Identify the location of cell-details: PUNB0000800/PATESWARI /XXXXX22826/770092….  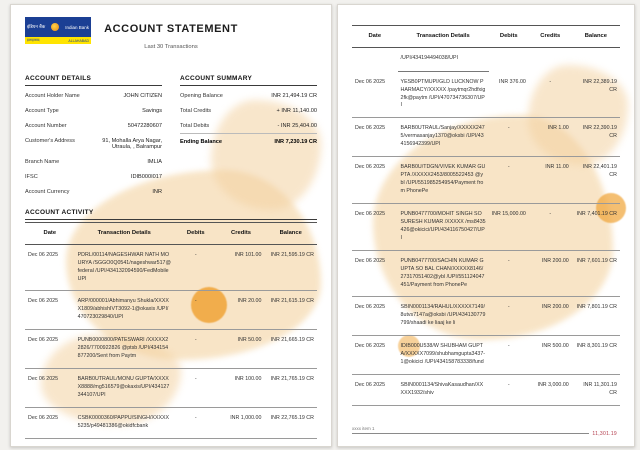
(123, 348).